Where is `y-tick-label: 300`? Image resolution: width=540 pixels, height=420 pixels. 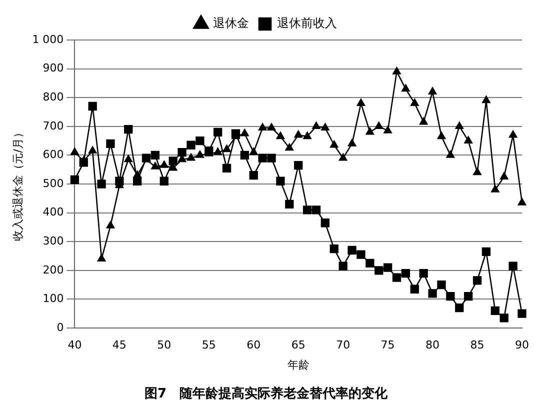 y-tick-label: 300 is located at coordinates (53, 241).